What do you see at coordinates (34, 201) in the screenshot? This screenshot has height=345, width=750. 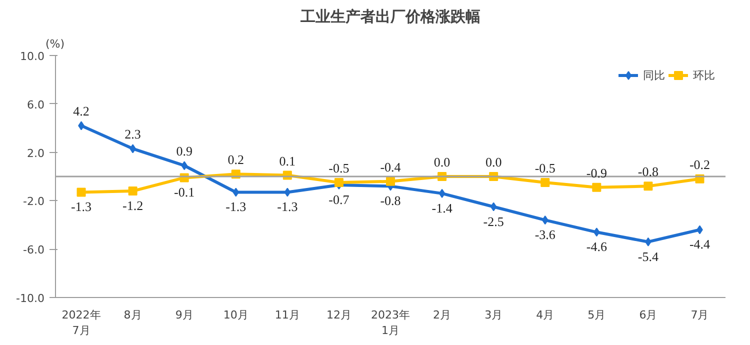 I see `y-tick-label: -2.0` at bounding box center [34, 201].